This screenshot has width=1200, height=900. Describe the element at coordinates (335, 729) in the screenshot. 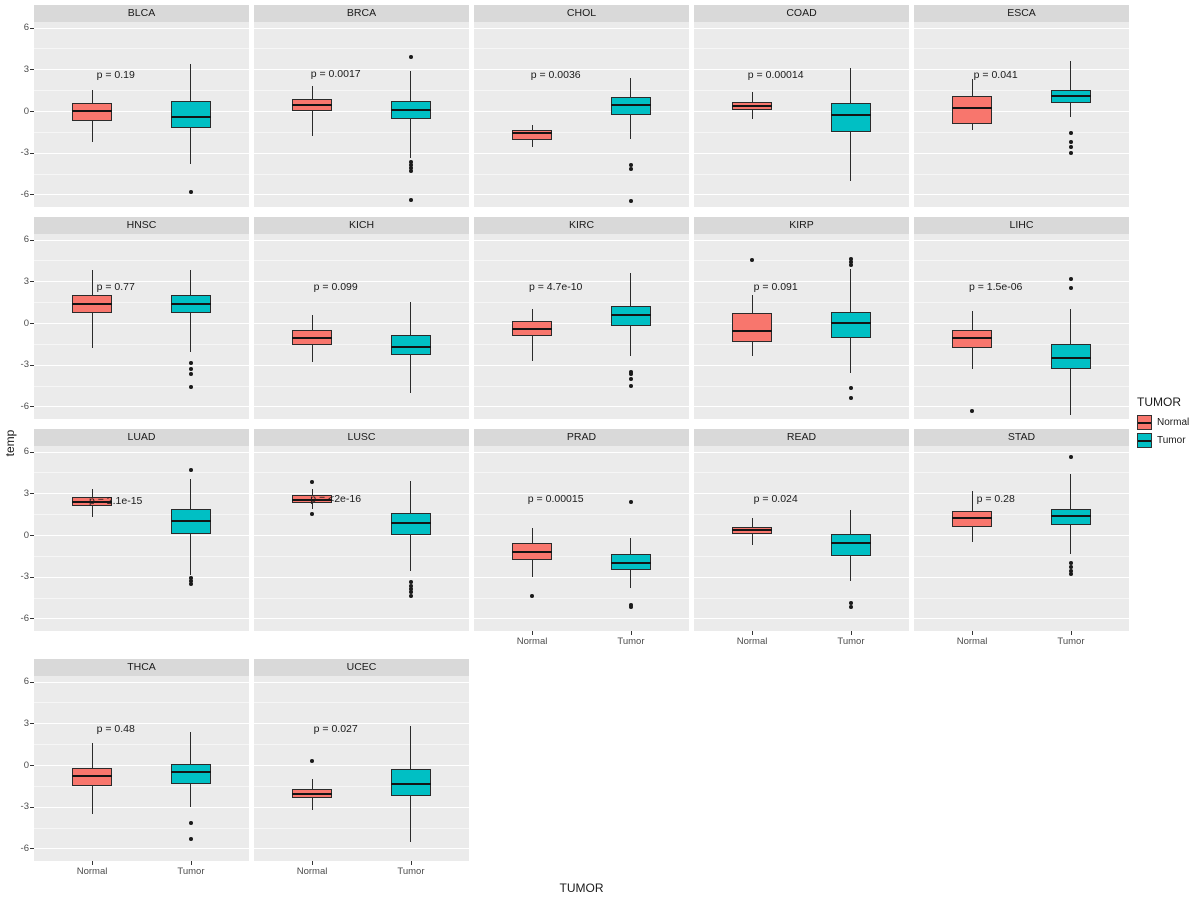

I see `p-value-label: p = 0.027` at that location.